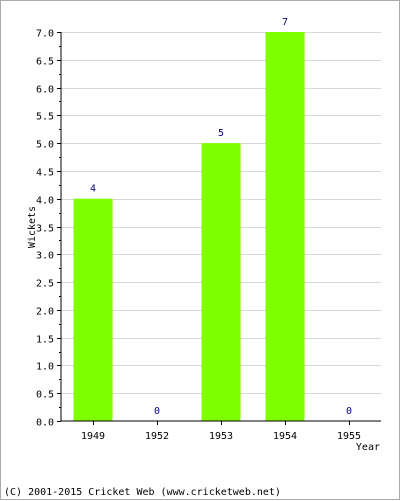 The width and height of the screenshot is (400, 501). I want to click on x-tick-label-1953: 1953, so click(221, 436).